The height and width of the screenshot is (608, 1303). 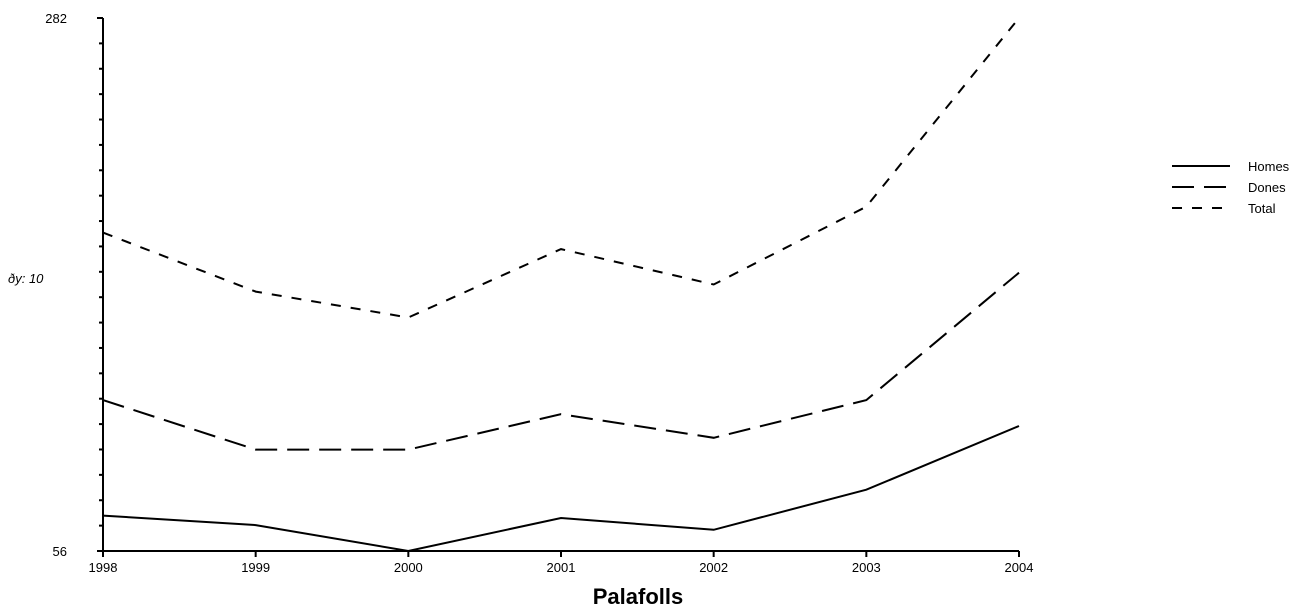 I want to click on y-tick-label: 282, so click(x=56, y=18).